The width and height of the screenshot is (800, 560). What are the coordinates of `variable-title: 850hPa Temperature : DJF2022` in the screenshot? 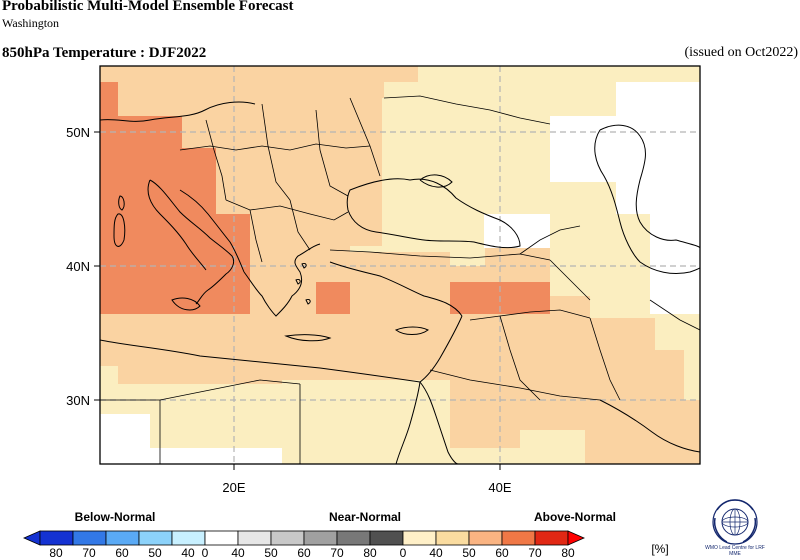 It's located at (104, 53).